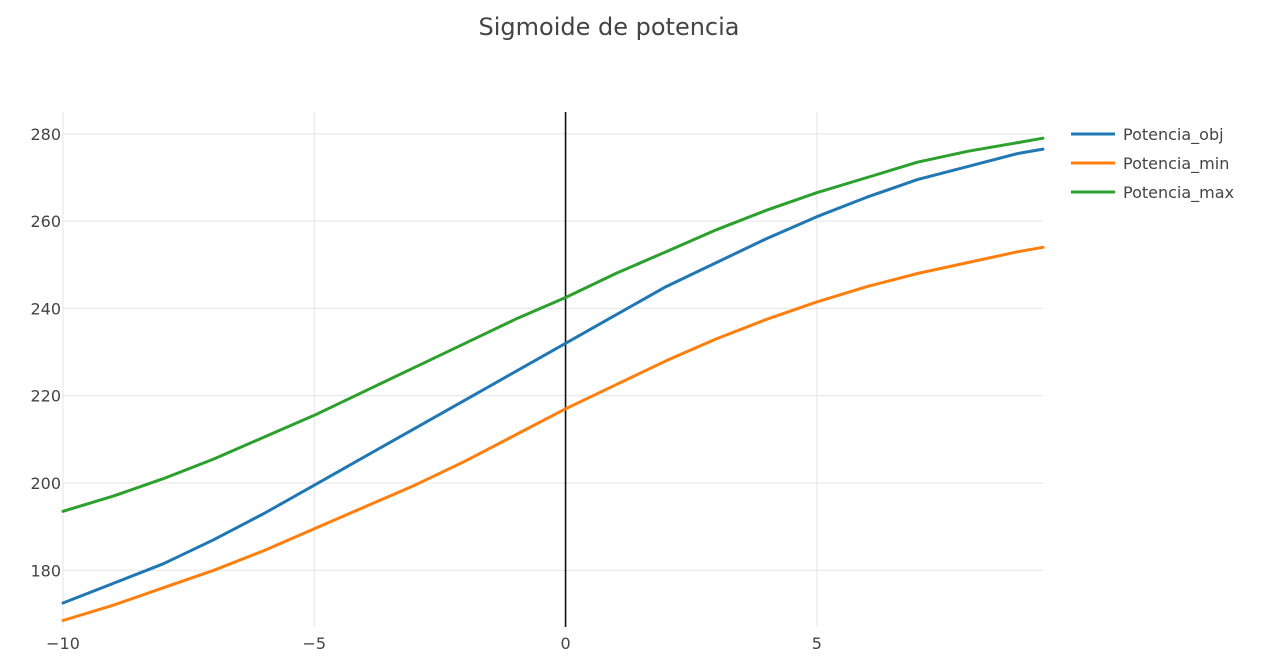 This screenshot has height=672, width=1263. What do you see at coordinates (1173, 135) in the screenshot?
I see `legend-label: Potencia_obj` at bounding box center [1173, 135].